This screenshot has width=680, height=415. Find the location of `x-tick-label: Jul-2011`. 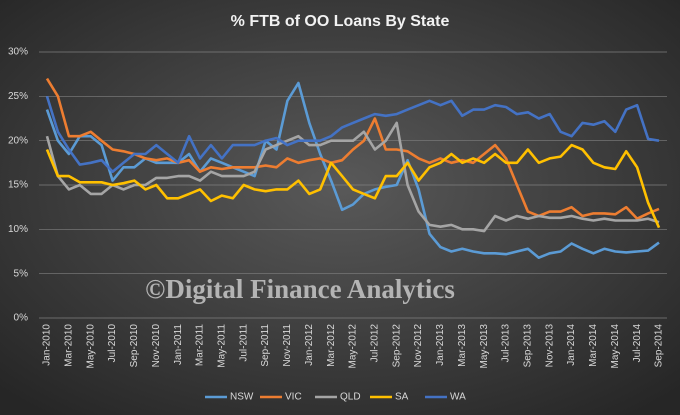

x-tick-label: Jul-2011 is located at coordinates (243, 343).